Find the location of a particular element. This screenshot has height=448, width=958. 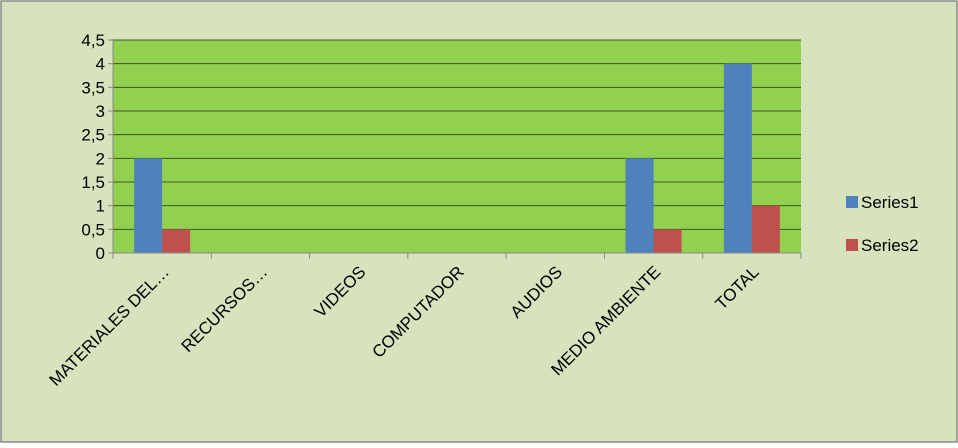

legend-label: Series2 is located at coordinates (890, 245).